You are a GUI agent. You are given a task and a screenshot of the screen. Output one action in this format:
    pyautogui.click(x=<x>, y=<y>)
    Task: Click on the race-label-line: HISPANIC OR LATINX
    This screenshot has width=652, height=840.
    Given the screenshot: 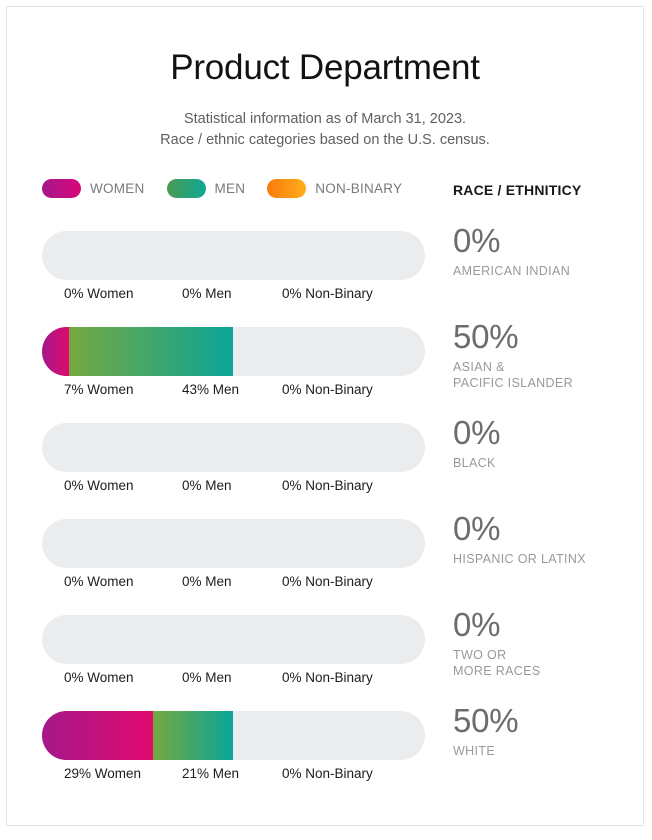 What is the action you would take?
    pyautogui.click(x=519, y=558)
    